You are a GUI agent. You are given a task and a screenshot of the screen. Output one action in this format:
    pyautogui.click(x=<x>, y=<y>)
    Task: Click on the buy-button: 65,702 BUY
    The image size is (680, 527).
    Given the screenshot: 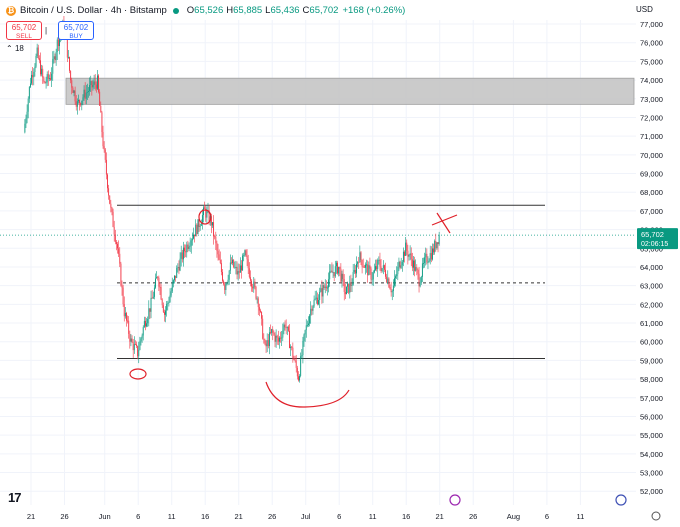 What is the action you would take?
    pyautogui.click(x=76, y=30)
    